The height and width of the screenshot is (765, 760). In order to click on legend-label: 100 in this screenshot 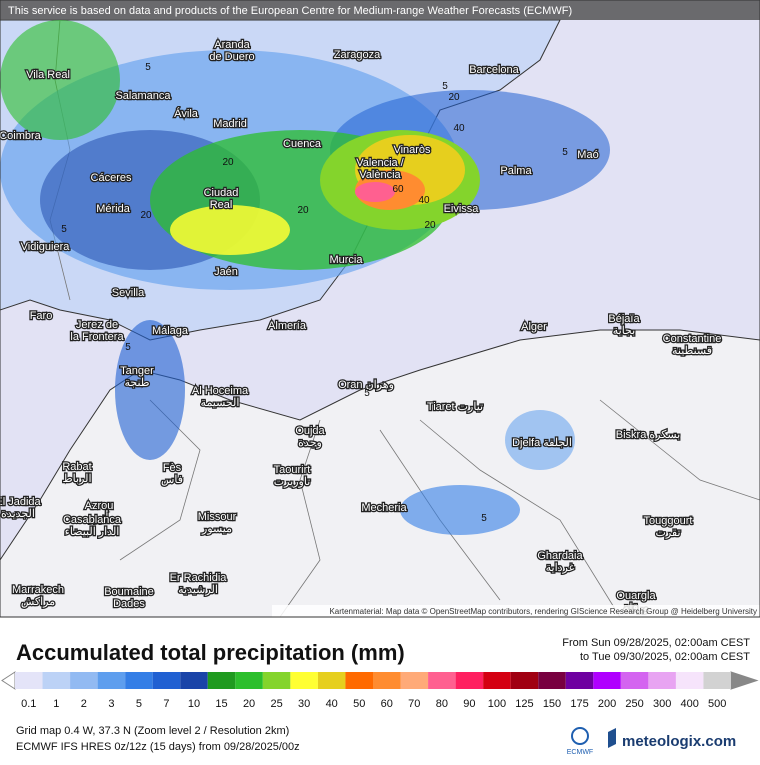, I will do `click(497, 704)`.